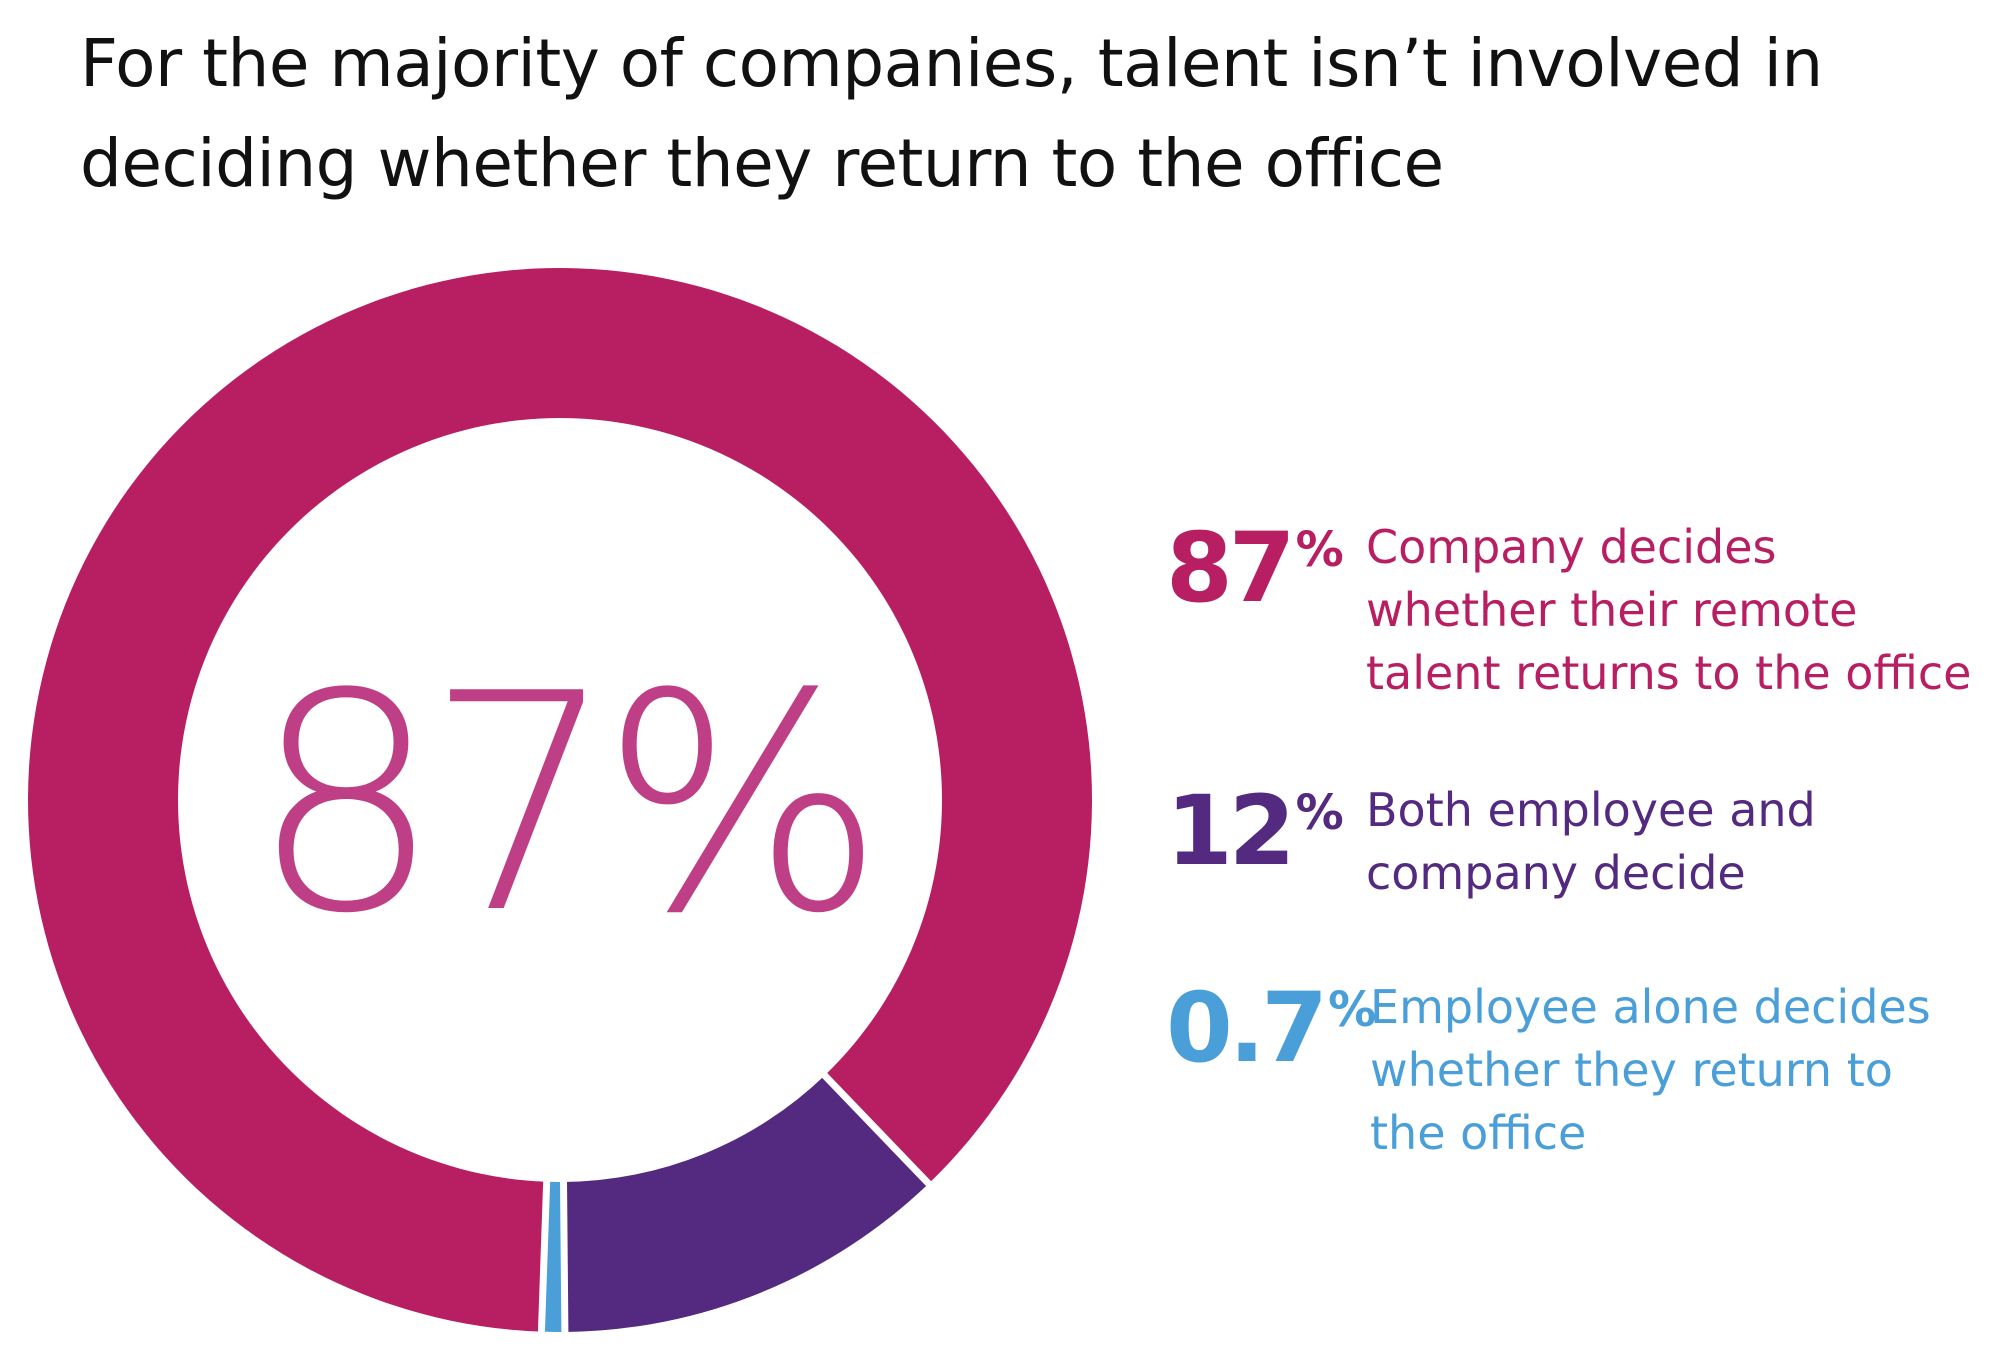  Describe the element at coordinates (1669, 673) in the screenshot. I see `legend-label-line: talent returns to the office` at that location.